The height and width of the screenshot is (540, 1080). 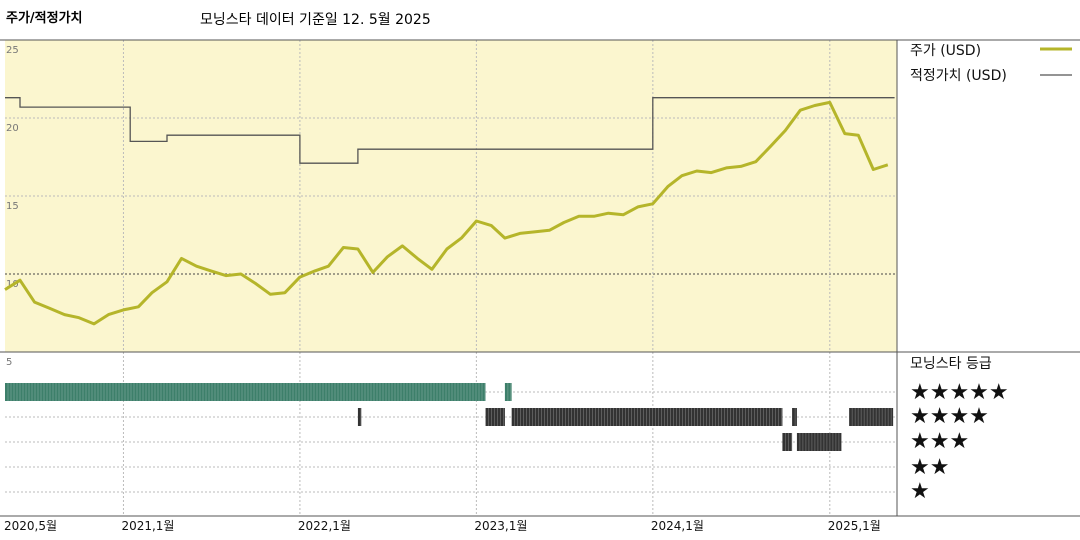 What do you see at coordinates (920, 491) in the screenshot?
I see `rating-1-star: ★` at bounding box center [920, 491].